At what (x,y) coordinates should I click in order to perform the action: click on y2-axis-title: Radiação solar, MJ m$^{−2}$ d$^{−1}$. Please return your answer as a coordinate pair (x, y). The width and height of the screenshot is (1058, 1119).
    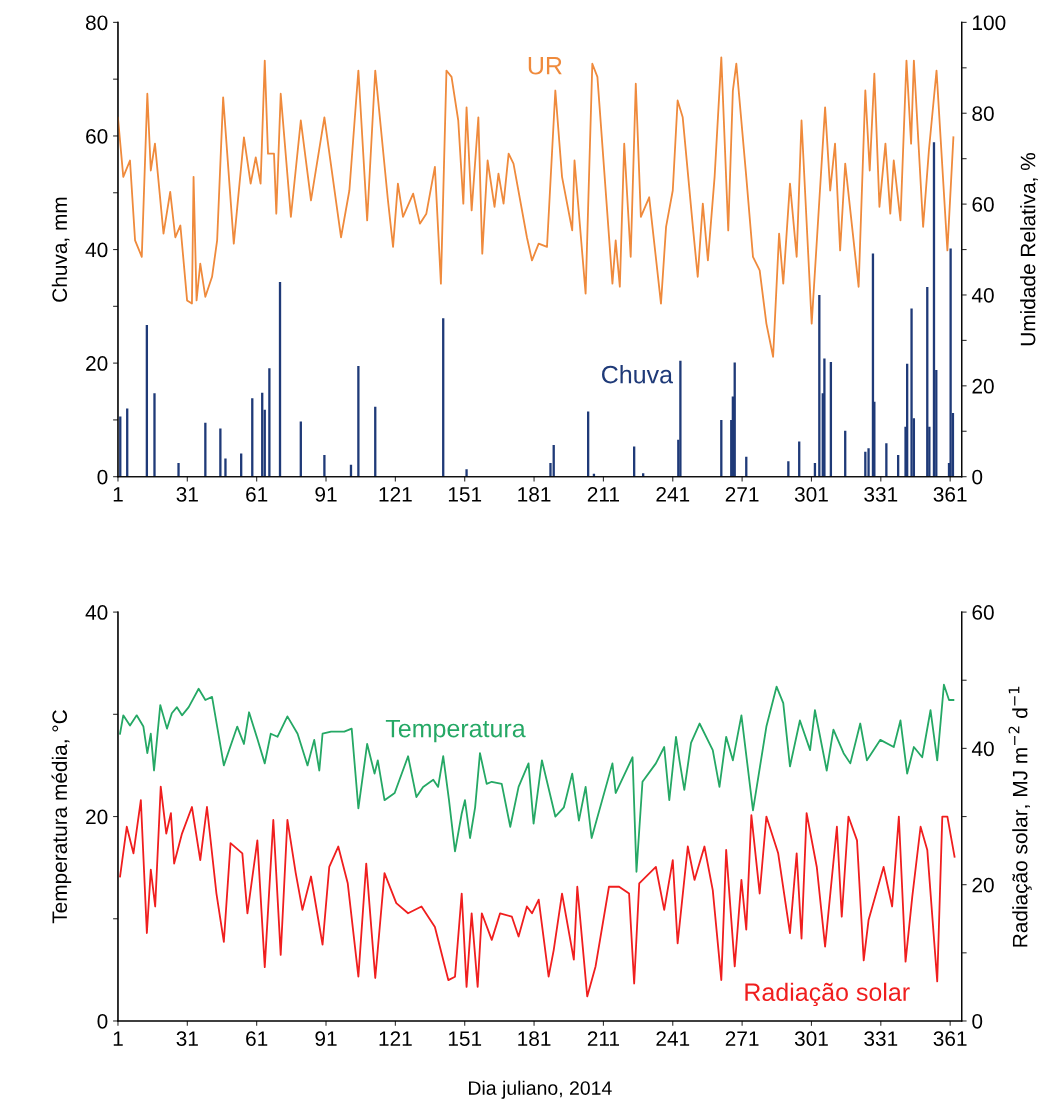
    Looking at the image, I should click on (1020, 816).